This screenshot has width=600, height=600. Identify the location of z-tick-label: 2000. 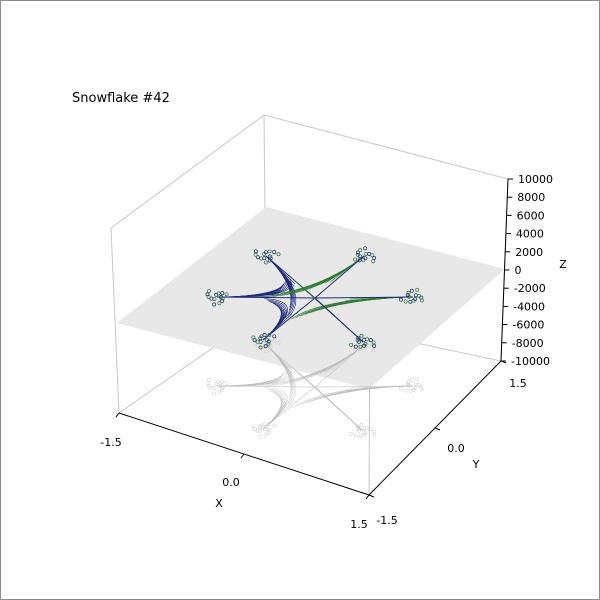
(529, 252).